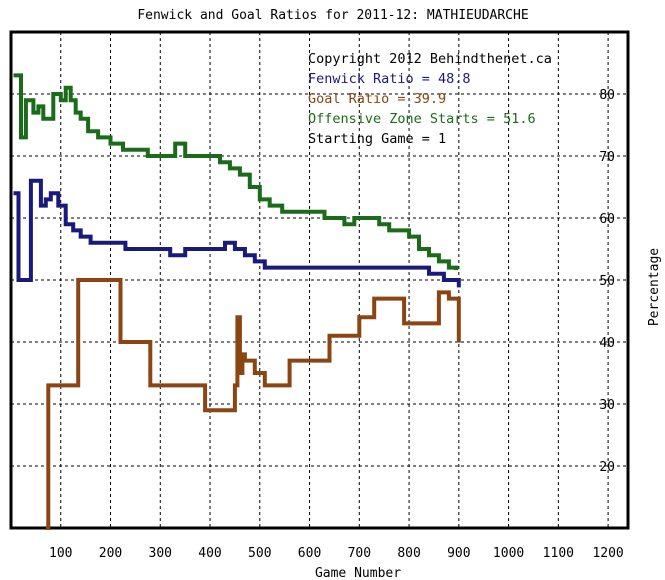 The image size is (665, 580). What do you see at coordinates (389, 79) in the screenshot?
I see `legend-fenwick-ratio: Fenwick Ratio = 48.8` at bounding box center [389, 79].